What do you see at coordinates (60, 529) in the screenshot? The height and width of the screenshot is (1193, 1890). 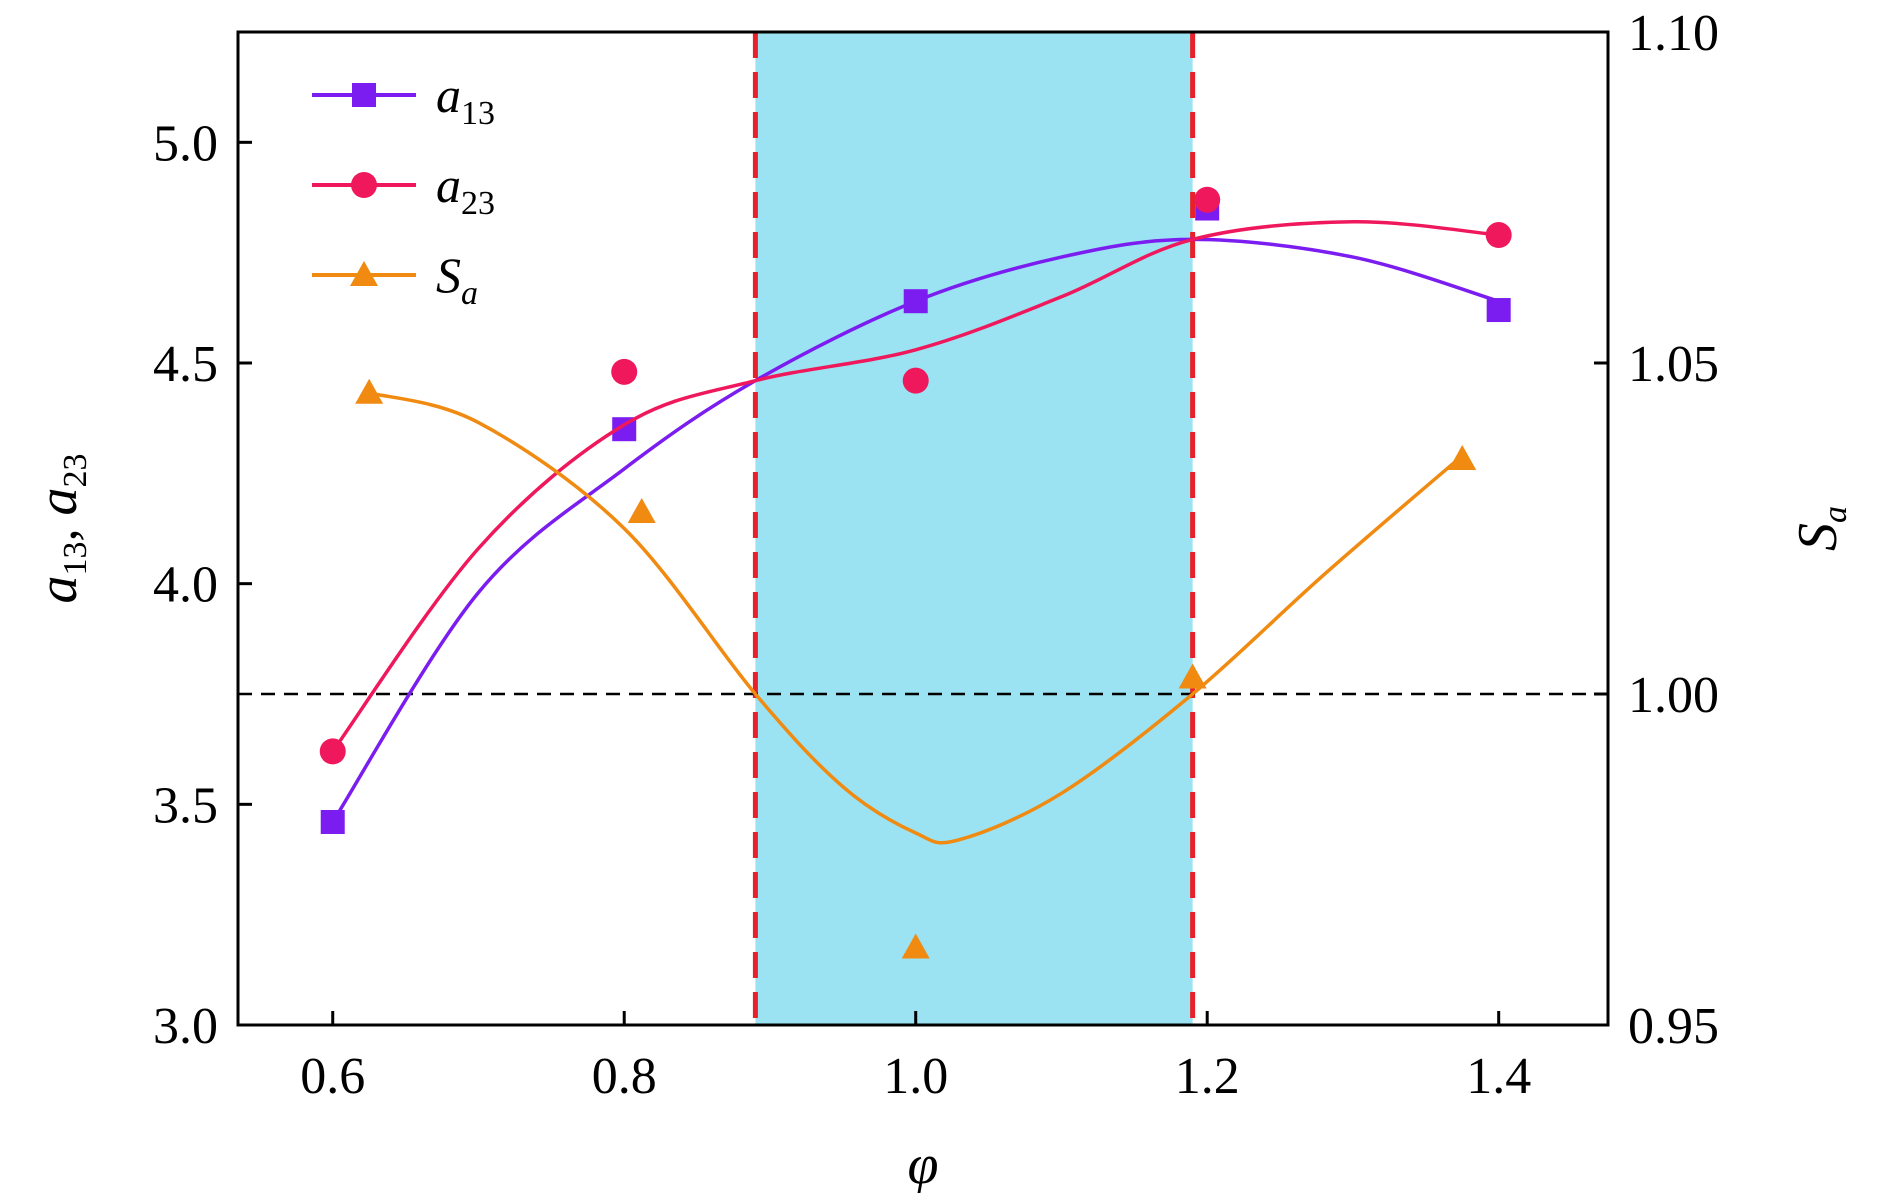 I see `y-axis-title-left: a13, a23` at bounding box center [60, 529].